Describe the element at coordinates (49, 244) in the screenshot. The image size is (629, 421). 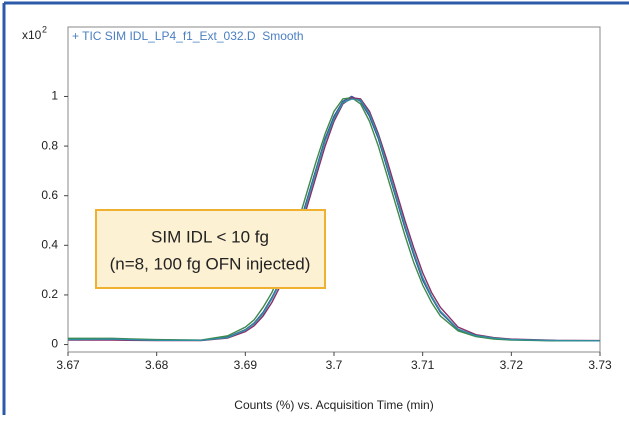
I see `y-tick-label: 0.4` at that location.